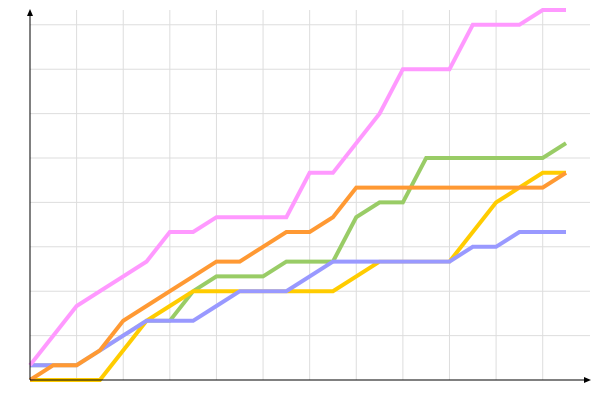  Describe the element at coordinates (30, 12) in the screenshot. I see `y-axis-arrow-icon` at that location.